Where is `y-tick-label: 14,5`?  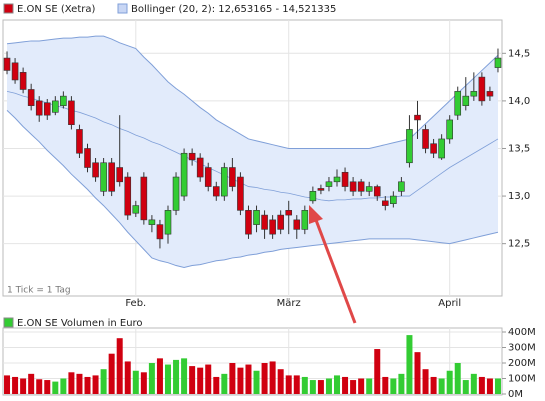
y-tick-label: 14,5 is located at coordinates (519, 53).